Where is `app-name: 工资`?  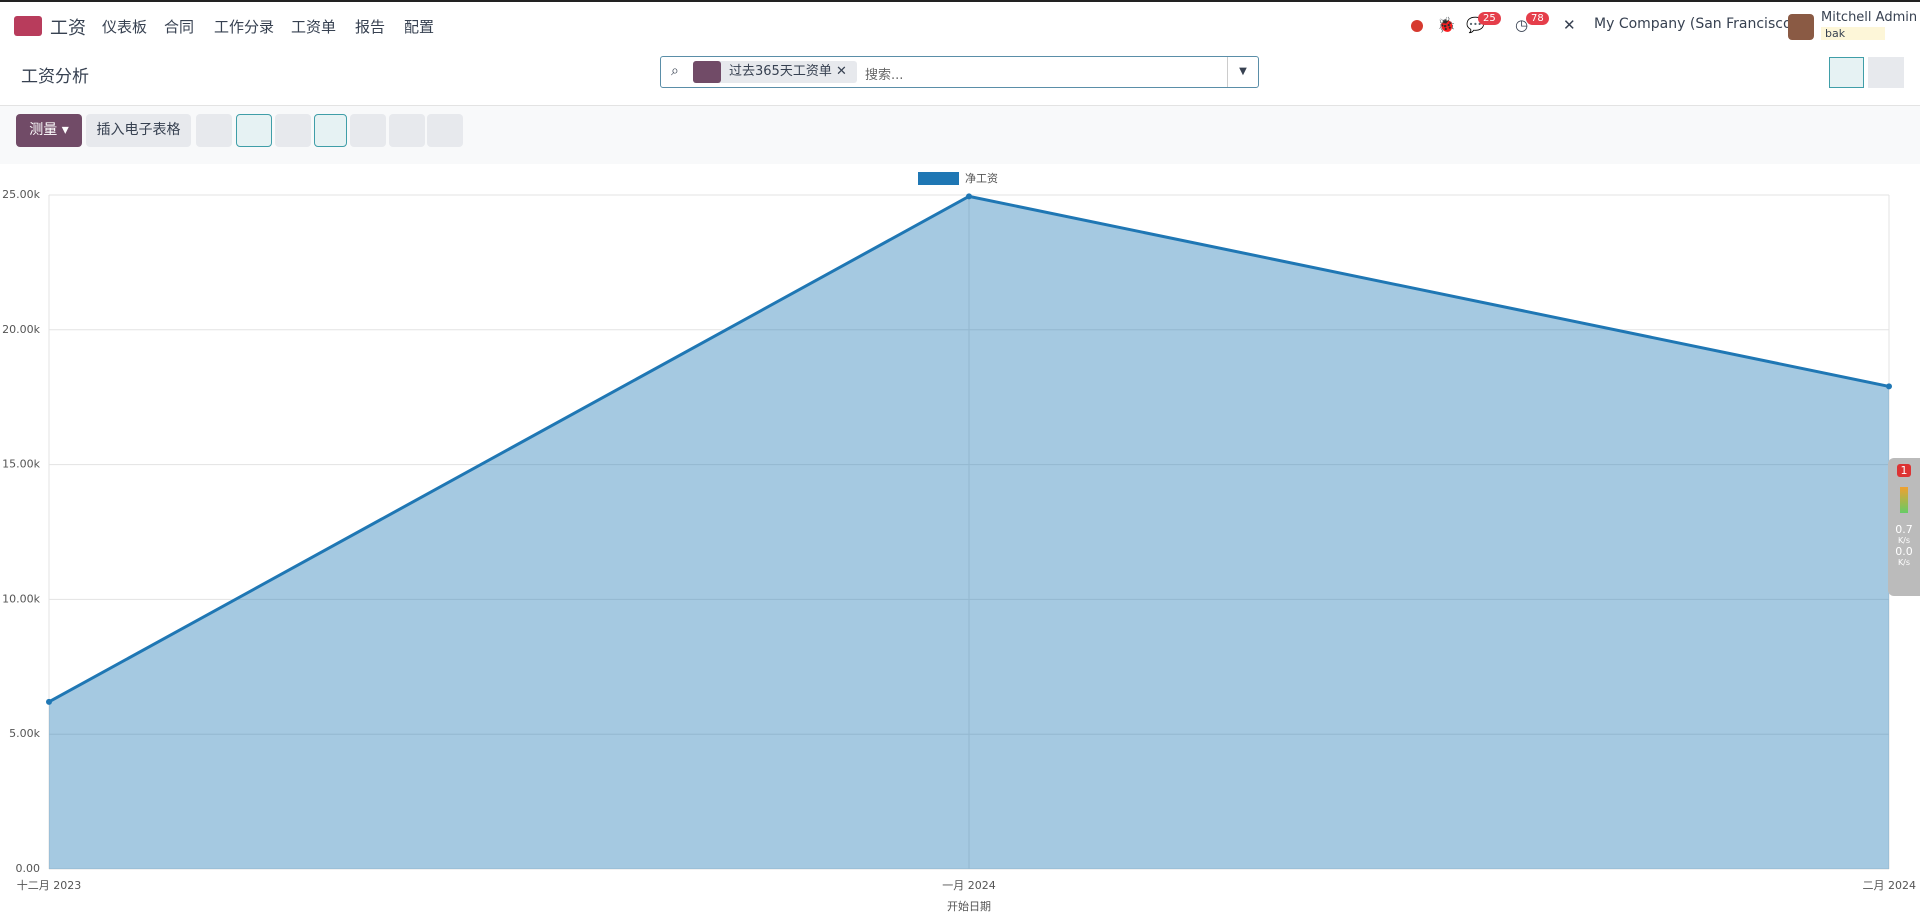 app-name: 工资 is located at coordinates (68, 28).